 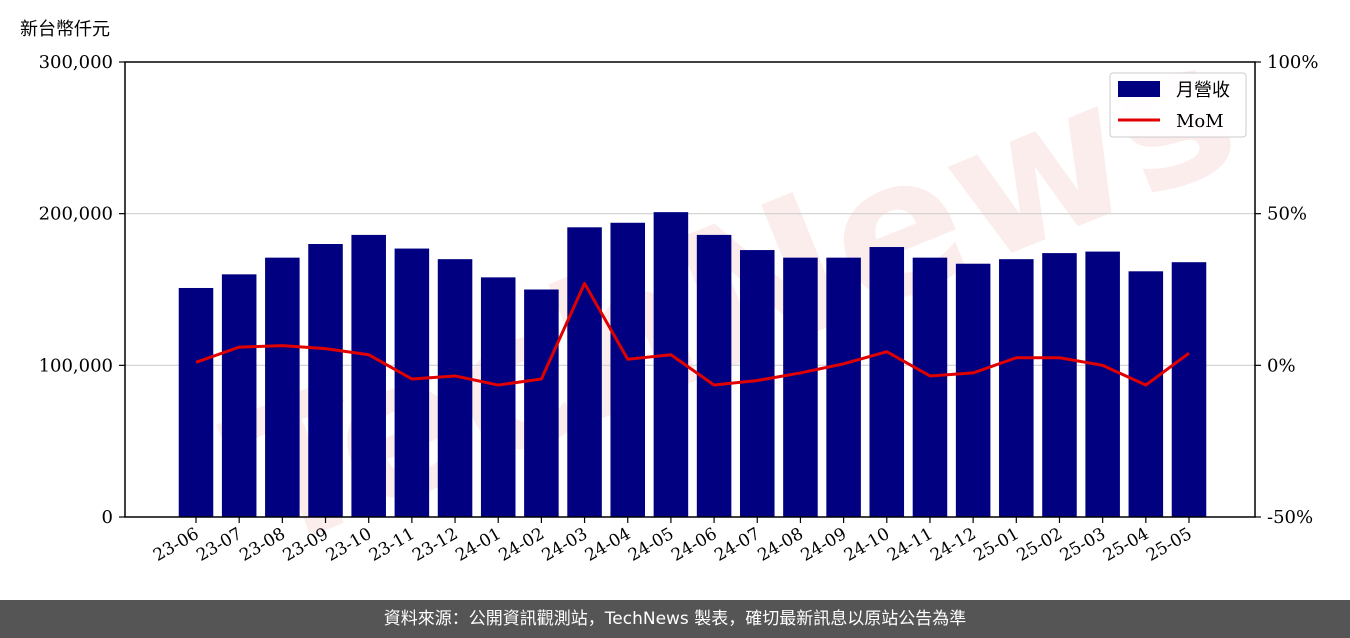 I want to click on x-tick-label: 24-05, so click(x=651, y=545).